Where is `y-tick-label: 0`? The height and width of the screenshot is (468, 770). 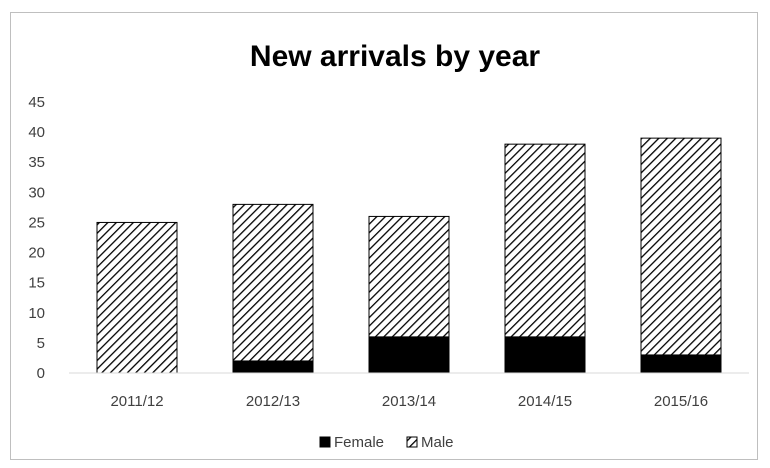
y-tick-label: 0 is located at coordinates (41, 373).